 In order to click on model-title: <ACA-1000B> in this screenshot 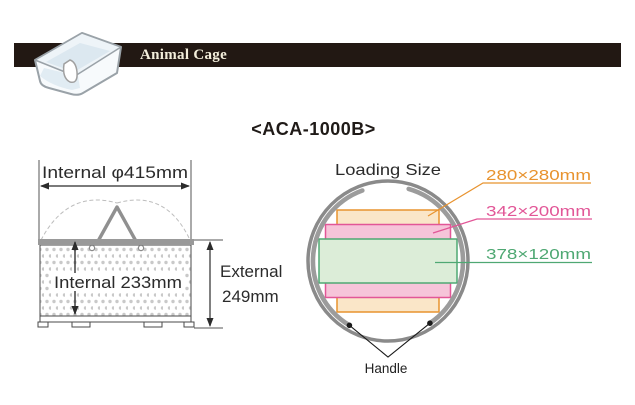, I will do `click(313, 129)`.